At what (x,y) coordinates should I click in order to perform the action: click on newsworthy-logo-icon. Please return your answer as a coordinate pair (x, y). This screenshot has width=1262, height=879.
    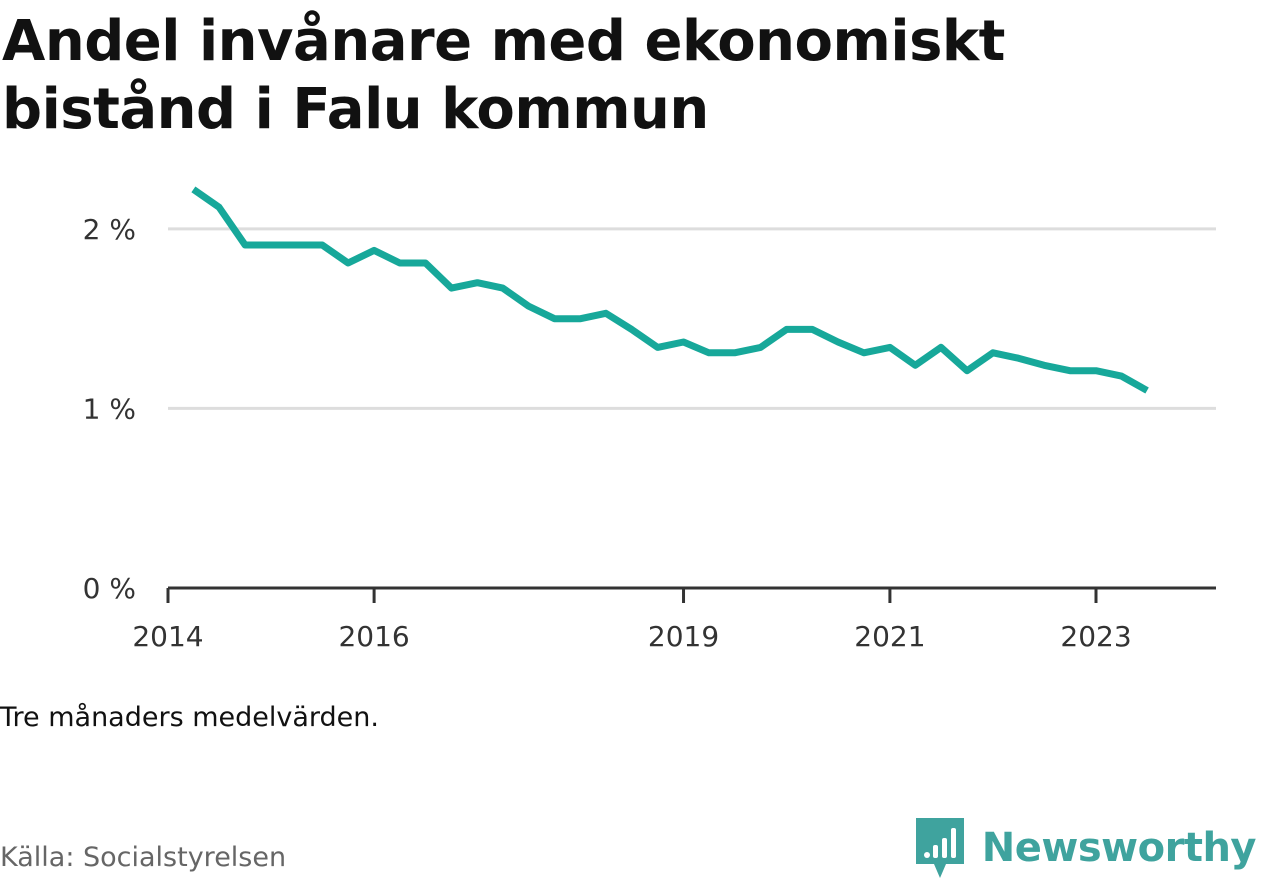
    Looking at the image, I should click on (939, 848).